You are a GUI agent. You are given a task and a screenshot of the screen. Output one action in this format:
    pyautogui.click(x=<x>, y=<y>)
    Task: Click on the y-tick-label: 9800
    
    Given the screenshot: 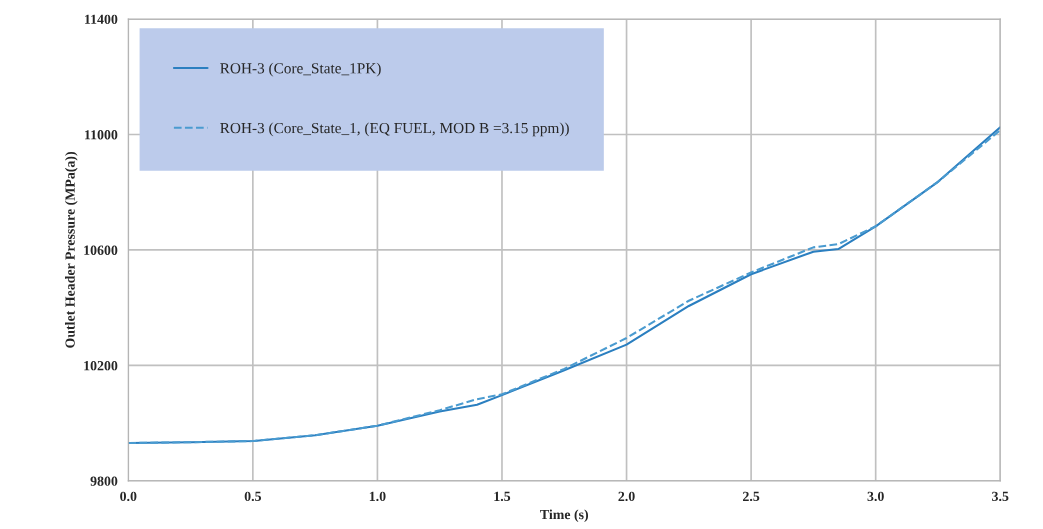 What is the action you would take?
    pyautogui.click(x=104, y=481)
    